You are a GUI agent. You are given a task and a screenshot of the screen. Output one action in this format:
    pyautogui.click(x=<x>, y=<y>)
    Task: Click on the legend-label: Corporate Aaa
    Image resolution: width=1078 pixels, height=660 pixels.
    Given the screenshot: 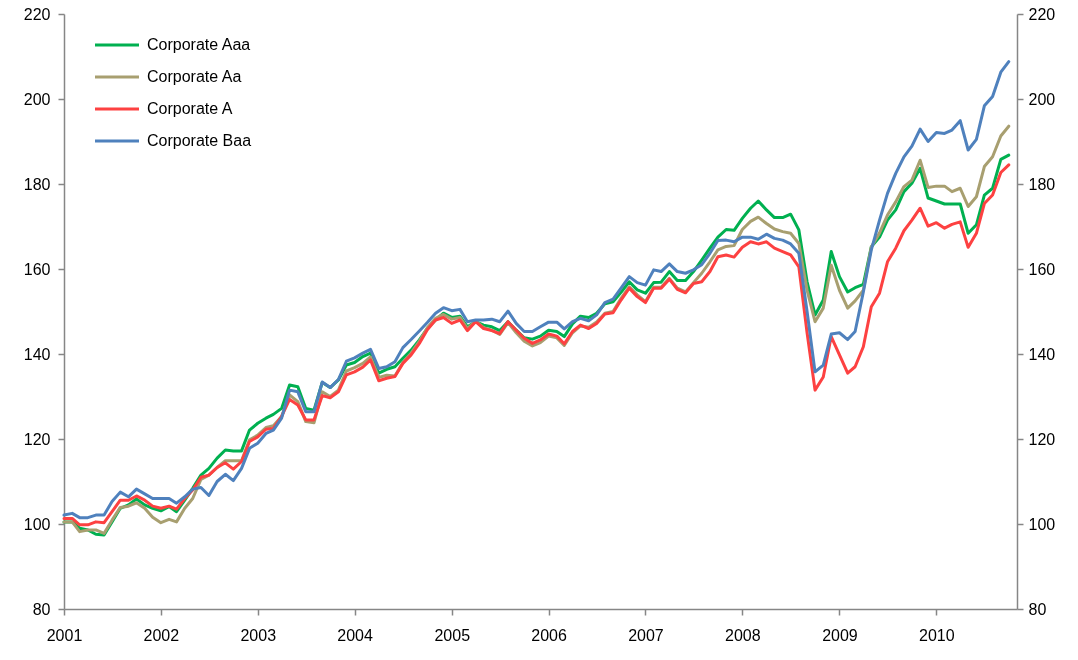 What is the action you would take?
    pyautogui.click(x=199, y=44)
    